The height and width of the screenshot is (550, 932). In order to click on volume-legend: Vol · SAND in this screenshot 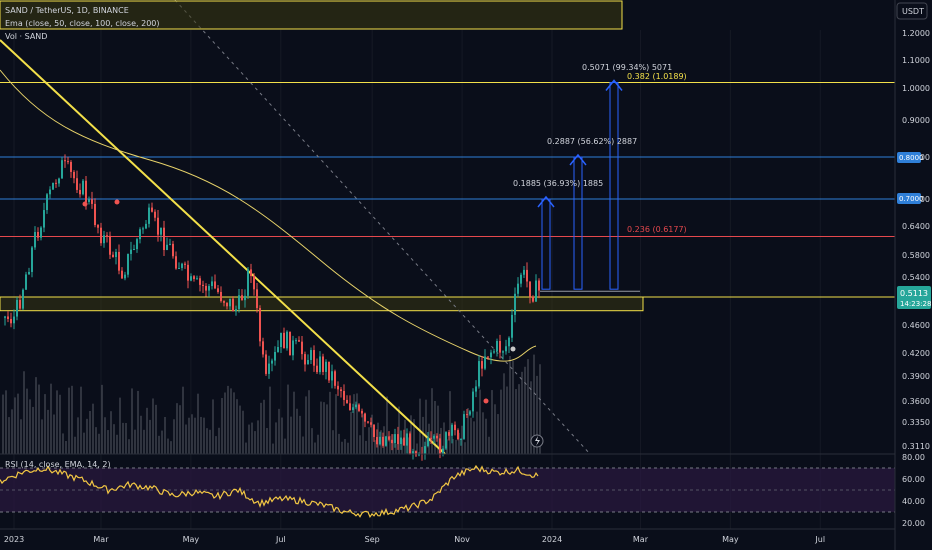, I will do `click(26, 36)`.